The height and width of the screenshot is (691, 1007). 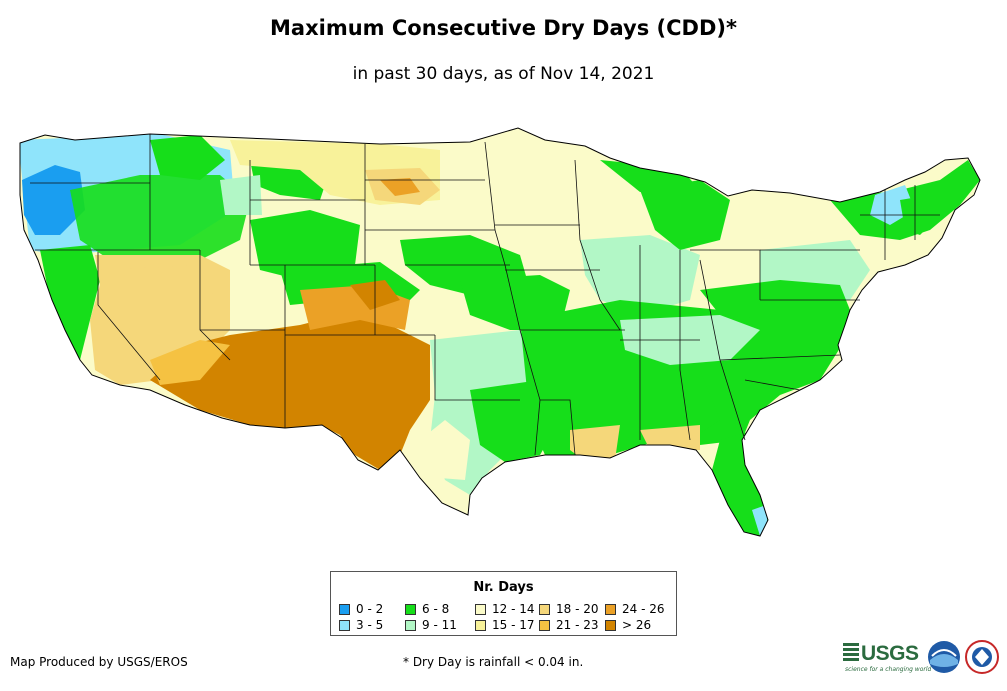 I want to click on legend-item: 0 - 2, so click(x=361, y=609).